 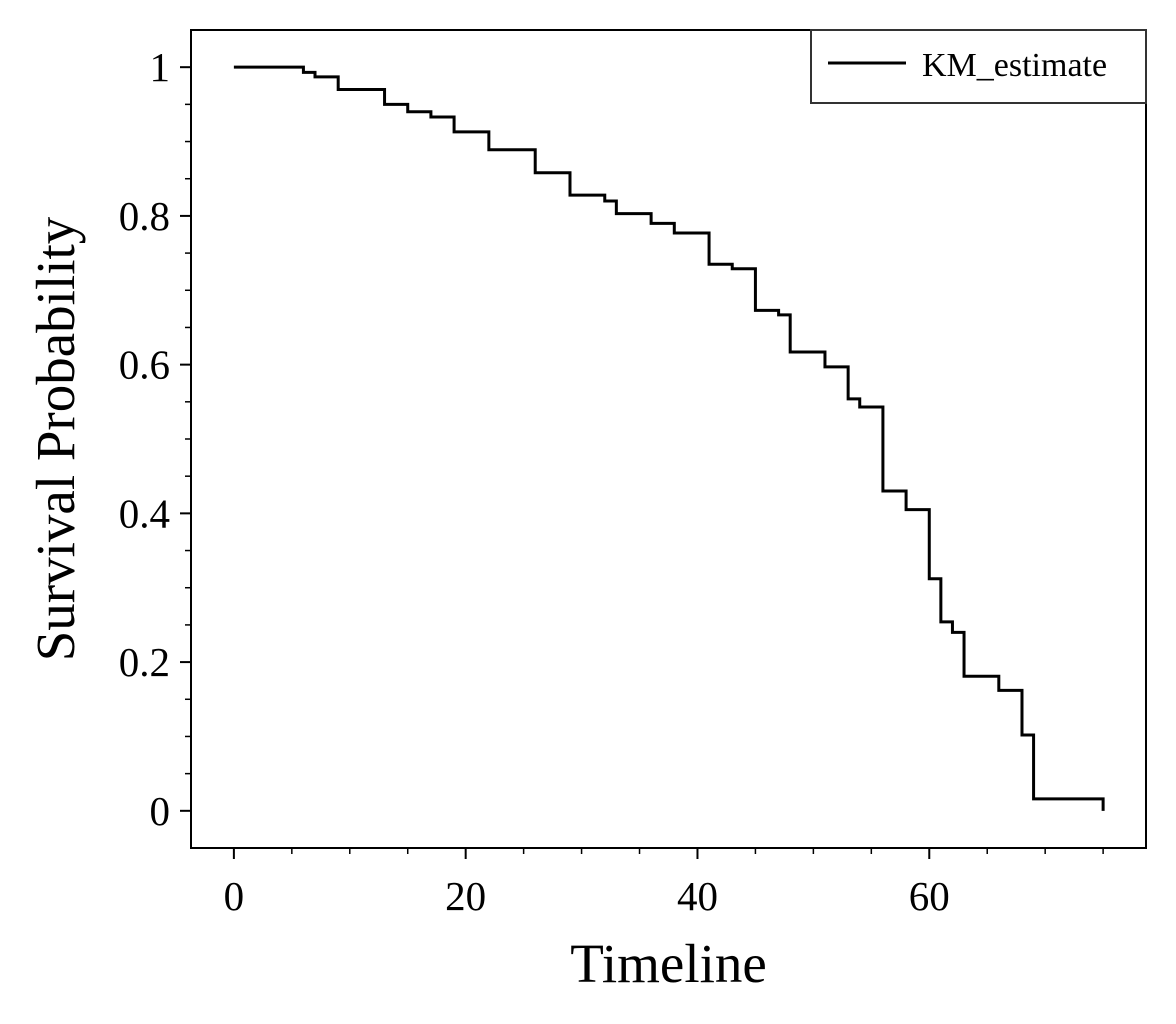 What do you see at coordinates (144, 662) in the screenshot?
I see `y-tick-label: 0.2` at bounding box center [144, 662].